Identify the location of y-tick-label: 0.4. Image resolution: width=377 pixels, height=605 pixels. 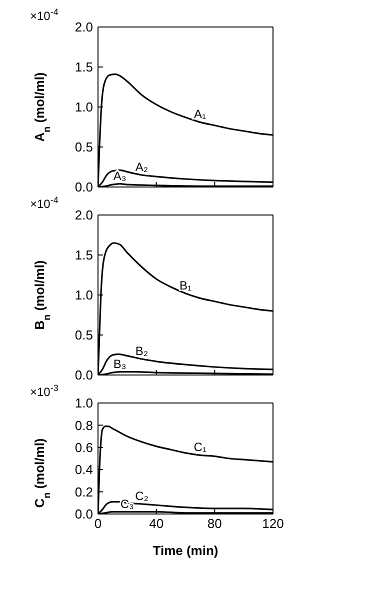
(83, 470).